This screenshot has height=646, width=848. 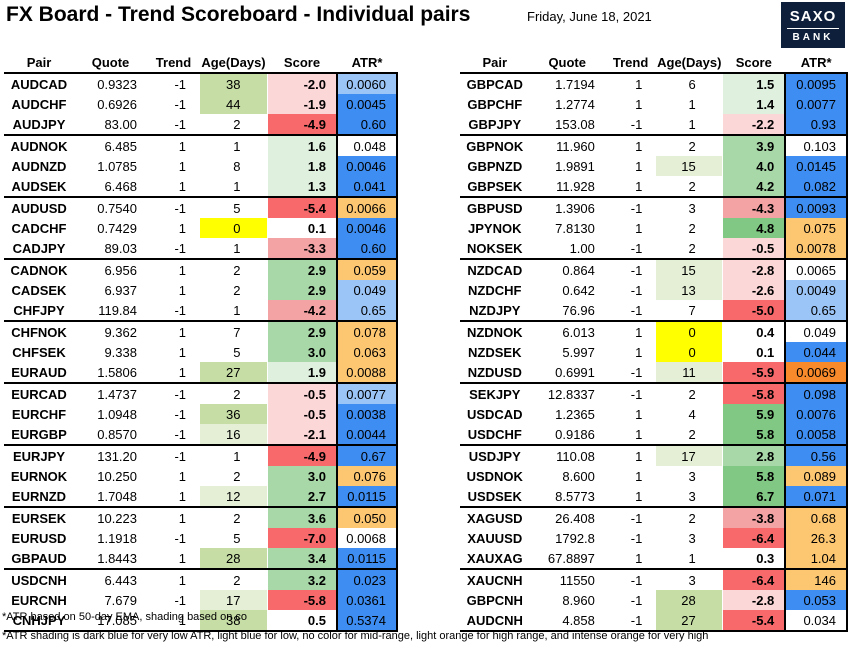 What do you see at coordinates (567, 311) in the screenshot?
I see `quote-cell: 76.96` at bounding box center [567, 311].